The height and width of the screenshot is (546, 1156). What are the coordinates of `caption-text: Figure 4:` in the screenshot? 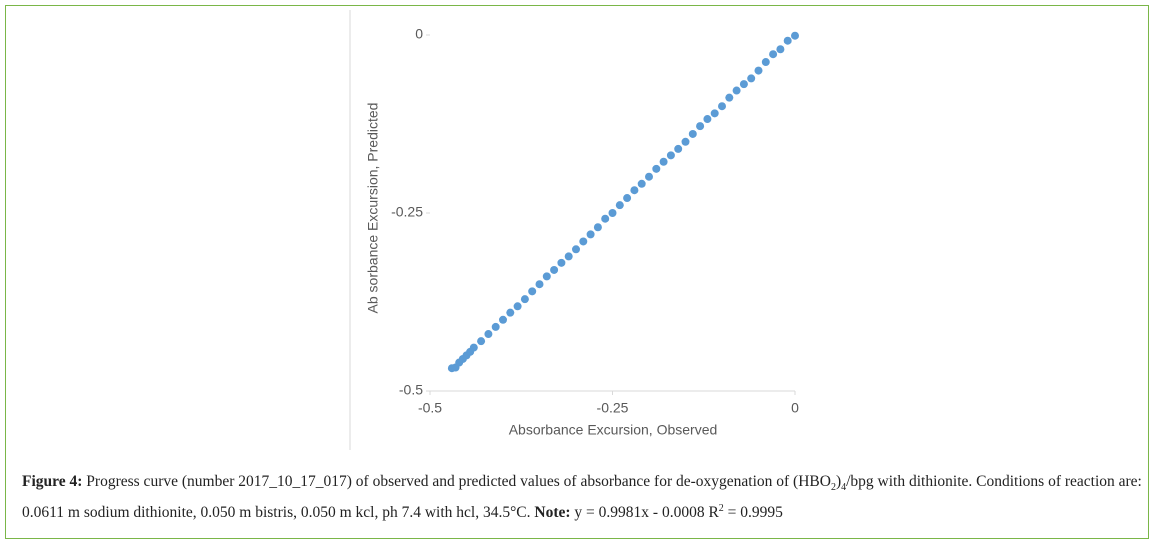 It's located at (52, 481).